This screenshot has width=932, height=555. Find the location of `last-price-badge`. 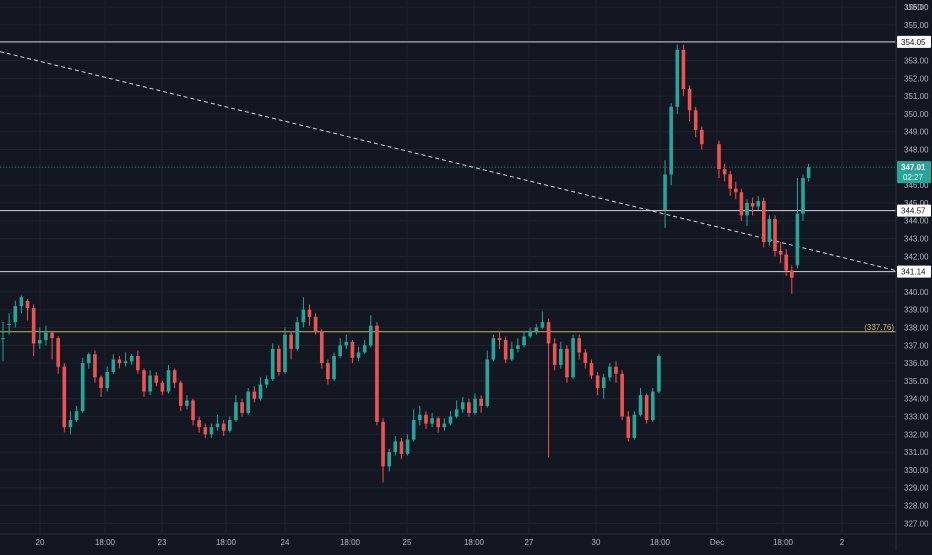

last-price-badge is located at coordinates (914, 172).